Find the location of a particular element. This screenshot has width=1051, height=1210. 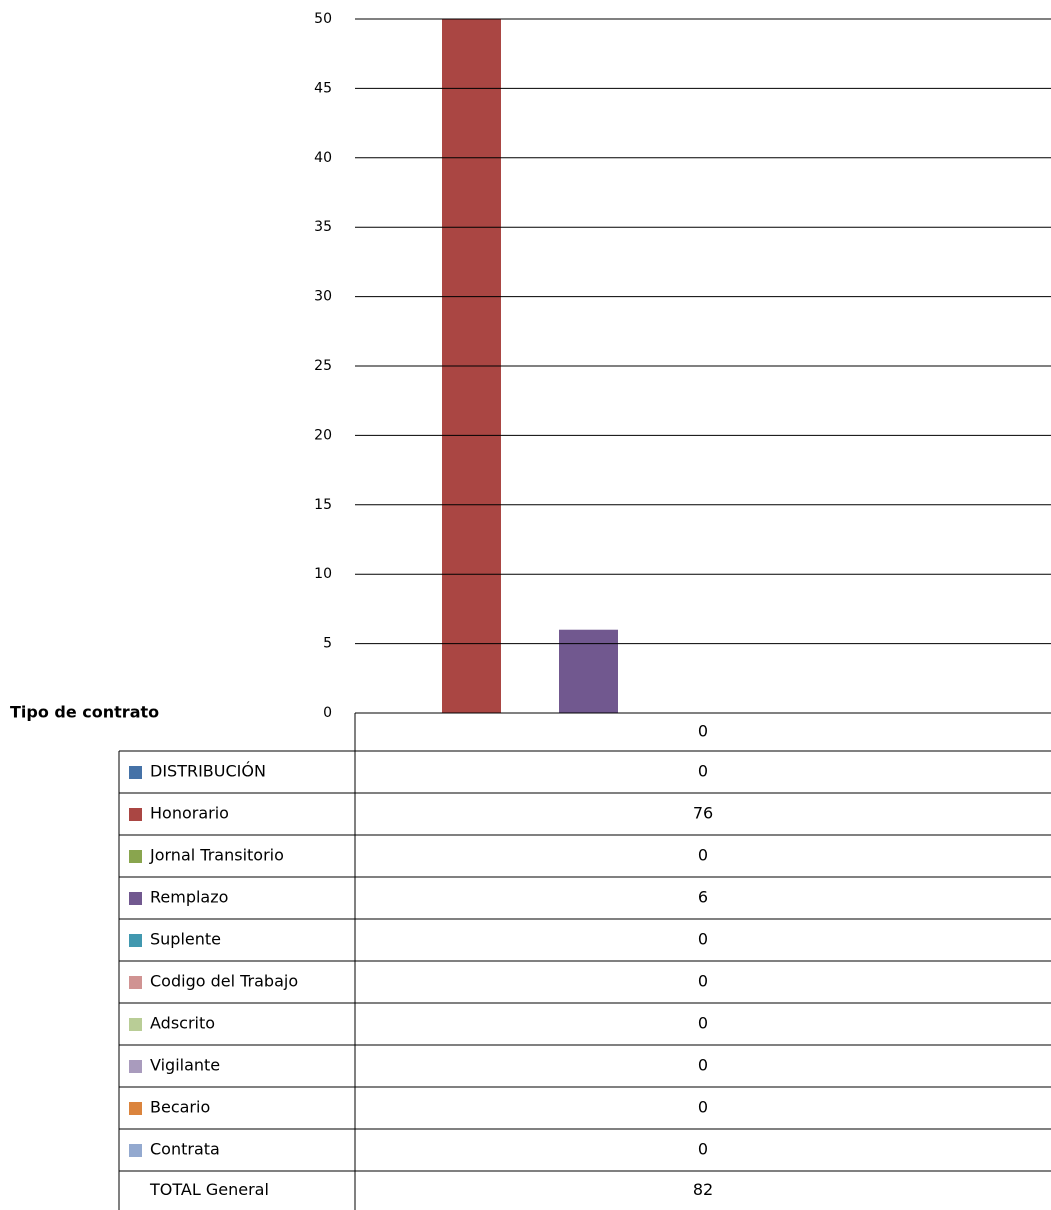

y-tick-label: 15 is located at coordinates (323, 505).